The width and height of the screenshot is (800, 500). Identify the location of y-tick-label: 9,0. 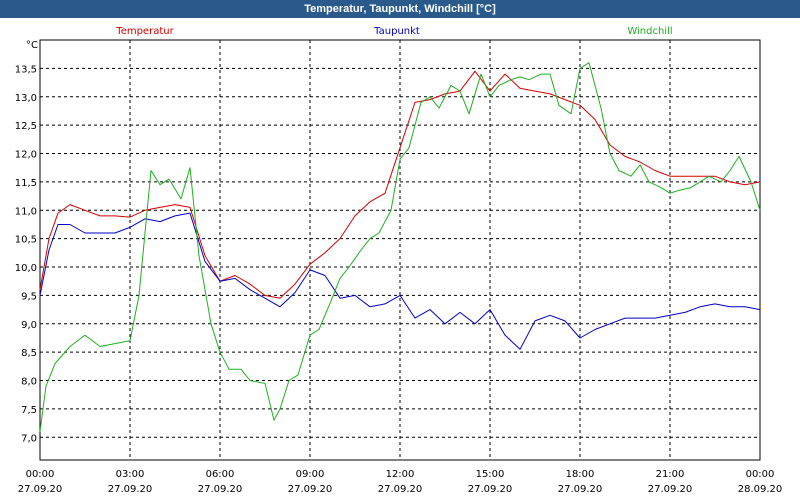
(29, 325).